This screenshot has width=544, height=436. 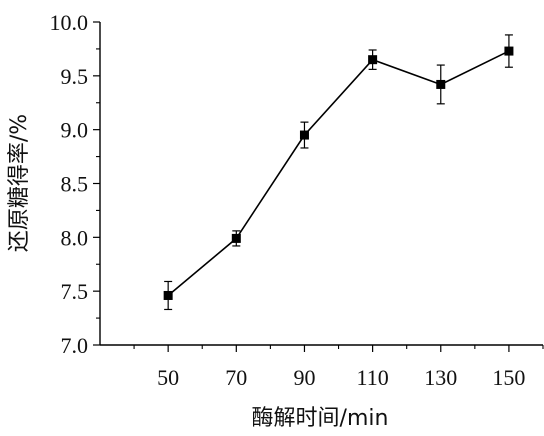 What do you see at coordinates (373, 377) in the screenshot?
I see `x-tick-label: 110` at bounding box center [373, 377].